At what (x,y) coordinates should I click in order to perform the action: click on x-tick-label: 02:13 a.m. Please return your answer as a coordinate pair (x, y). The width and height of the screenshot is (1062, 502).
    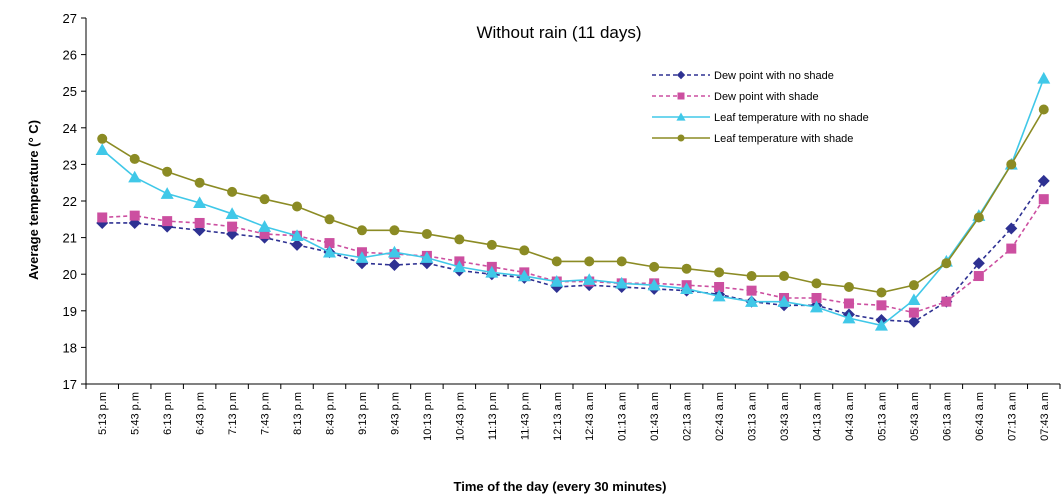
    Looking at the image, I should click on (688, 416).